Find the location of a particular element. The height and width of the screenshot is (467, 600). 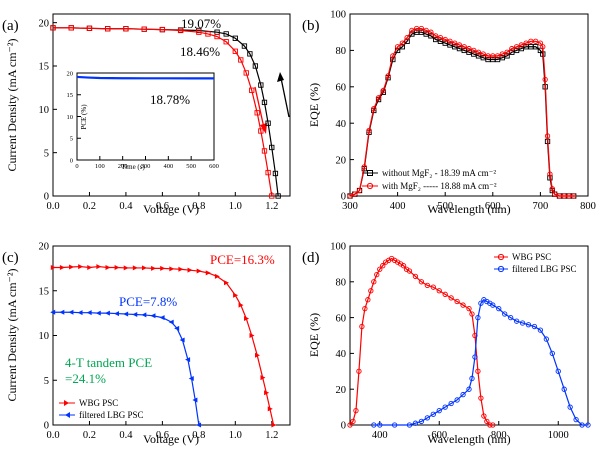

panel-c-xlabel: Voltage (V) is located at coordinates (171, 439).